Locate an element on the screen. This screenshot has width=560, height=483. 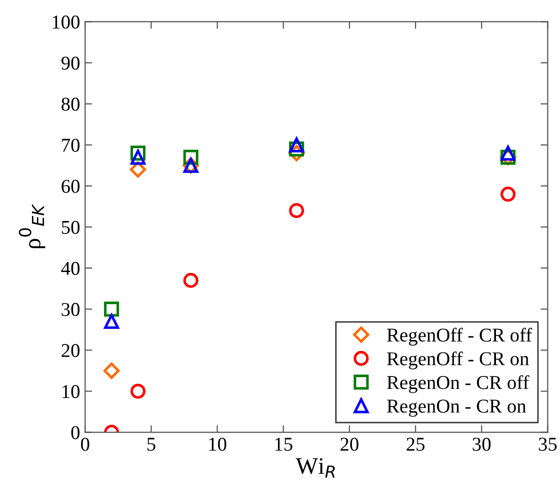
y-tick-label: 90 is located at coordinates (70, 63).